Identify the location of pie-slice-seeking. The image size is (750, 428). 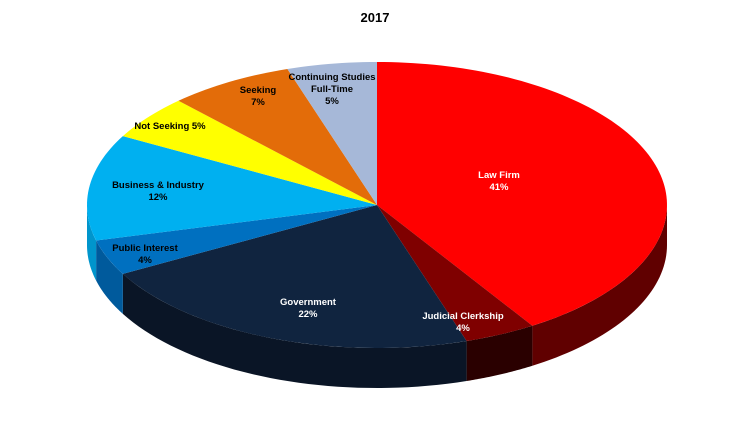
(277, 137).